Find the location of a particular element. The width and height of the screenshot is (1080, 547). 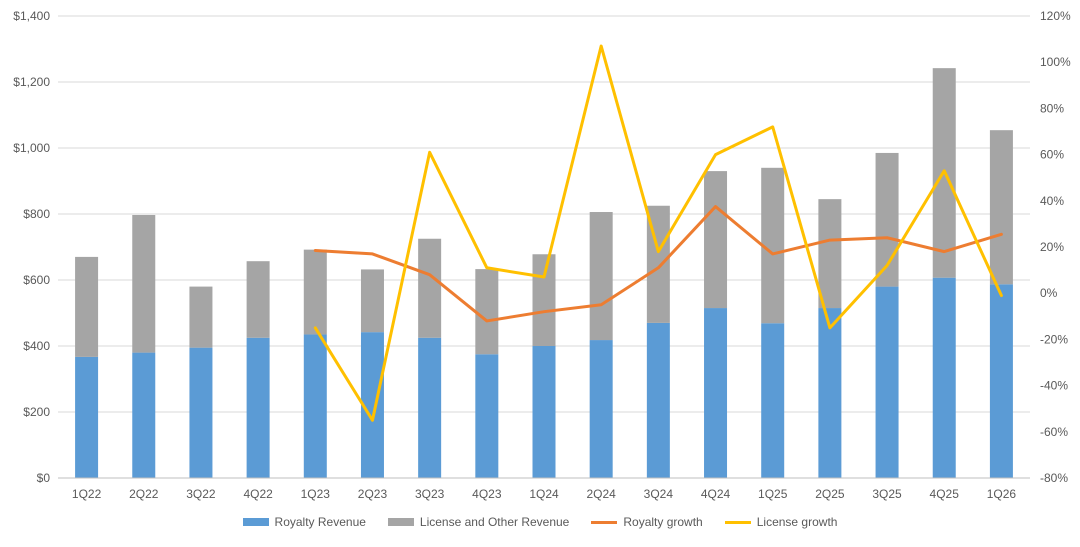

x-tick-label: 2Q23 is located at coordinates (373, 494).